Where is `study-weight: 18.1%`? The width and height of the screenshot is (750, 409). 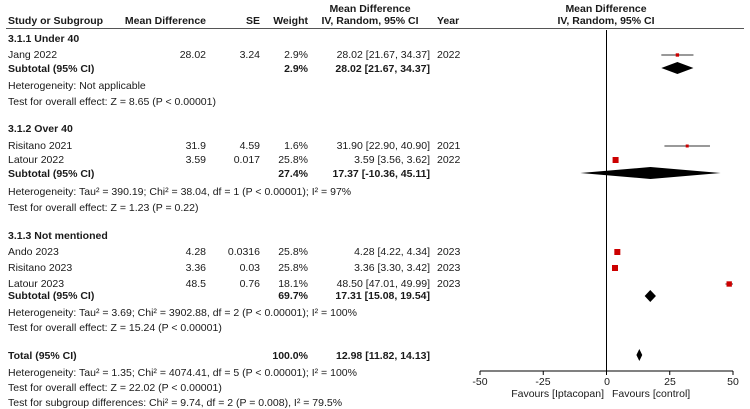 study-weight: 18.1% is located at coordinates (293, 284).